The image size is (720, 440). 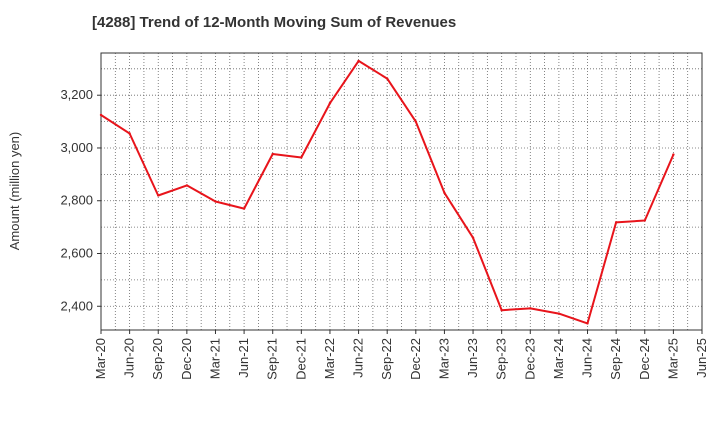 I want to click on x-tick-label: Dec-21, so click(x=300, y=359).